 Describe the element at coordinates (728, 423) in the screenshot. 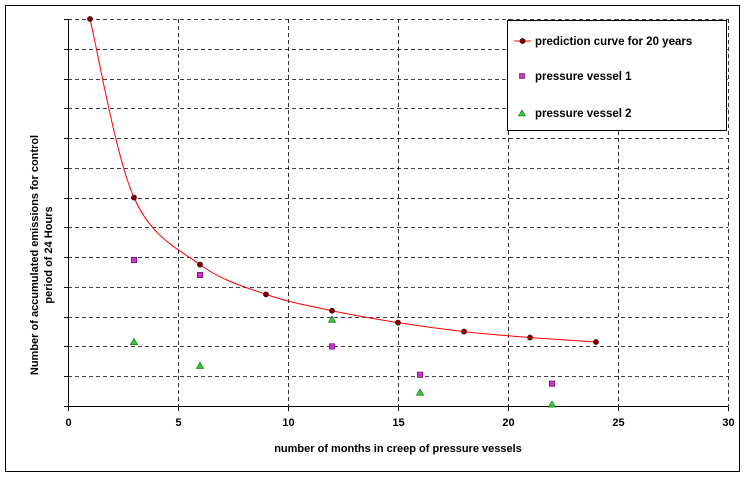

I see `x-tick-label-6: 30` at that location.